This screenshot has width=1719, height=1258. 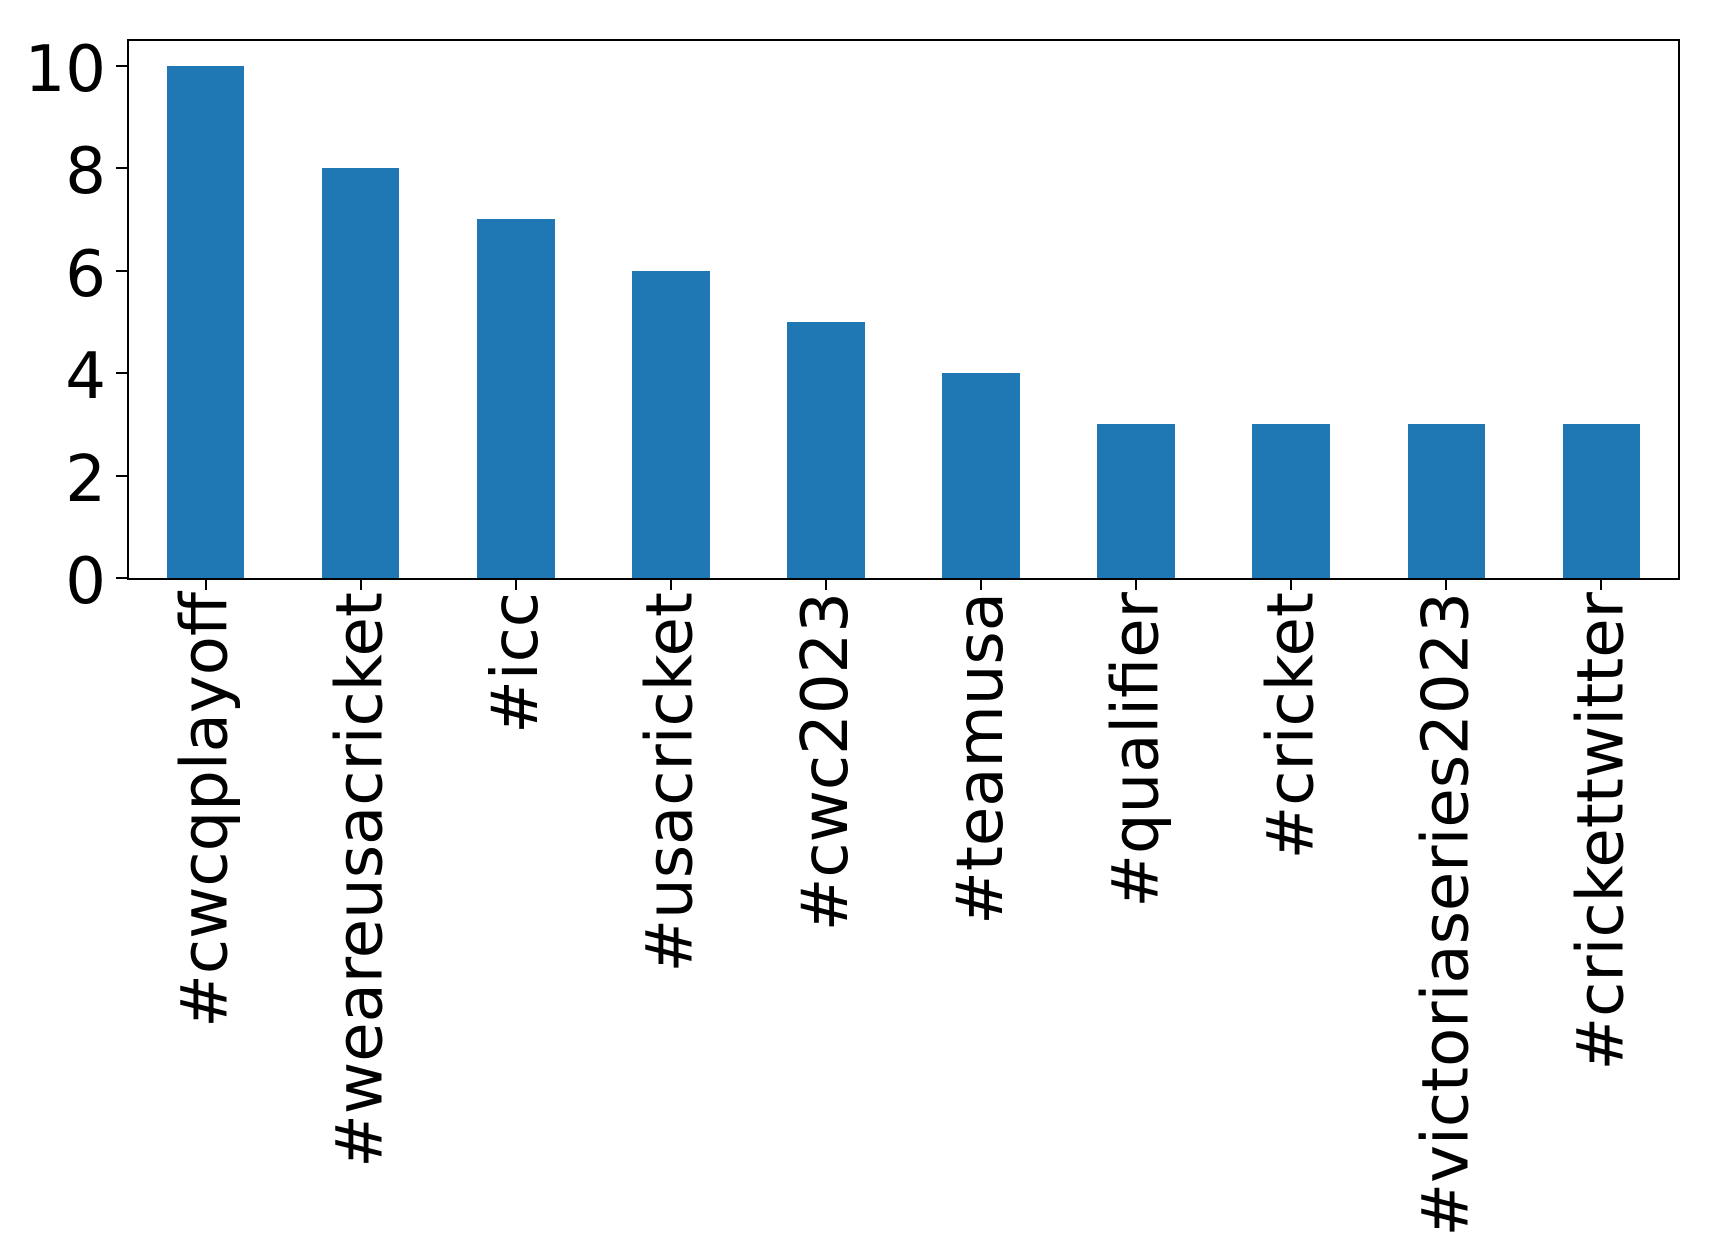 What do you see at coordinates (85, 172) in the screenshot?
I see `y-axis-tick-label: 8` at bounding box center [85, 172].